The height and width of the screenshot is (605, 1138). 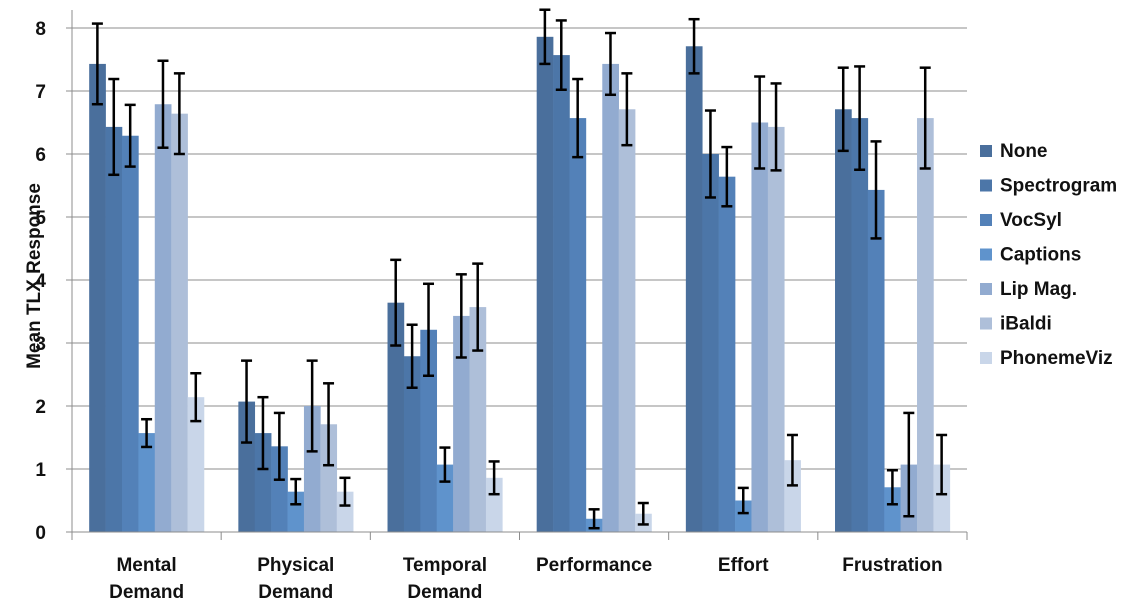 I want to click on legend-label: PhonemeViz, so click(x=1056, y=358).